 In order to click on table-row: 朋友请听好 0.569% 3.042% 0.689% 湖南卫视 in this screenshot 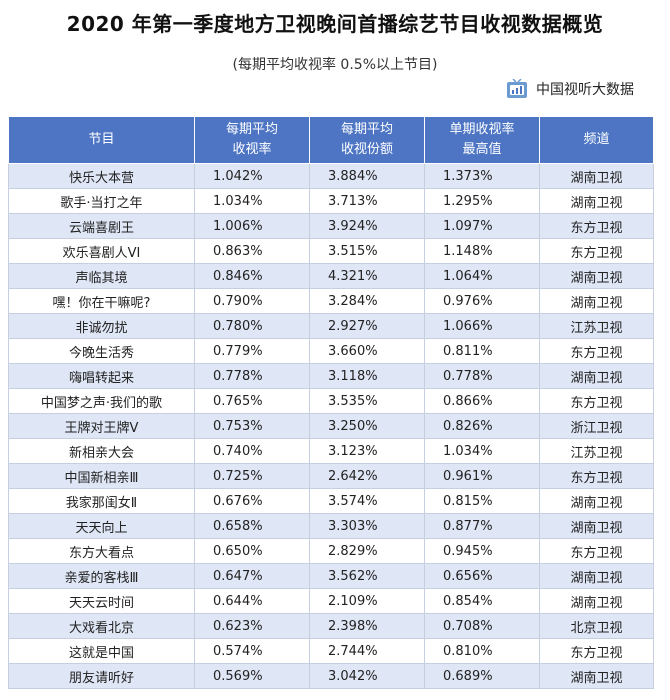, I will do `click(331, 676)`.